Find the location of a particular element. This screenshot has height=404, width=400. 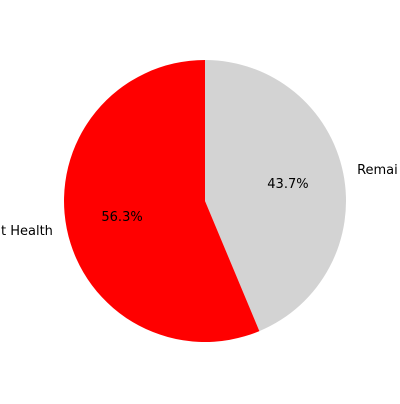

slice-category-label-1: t Health is located at coordinates (27, 231).